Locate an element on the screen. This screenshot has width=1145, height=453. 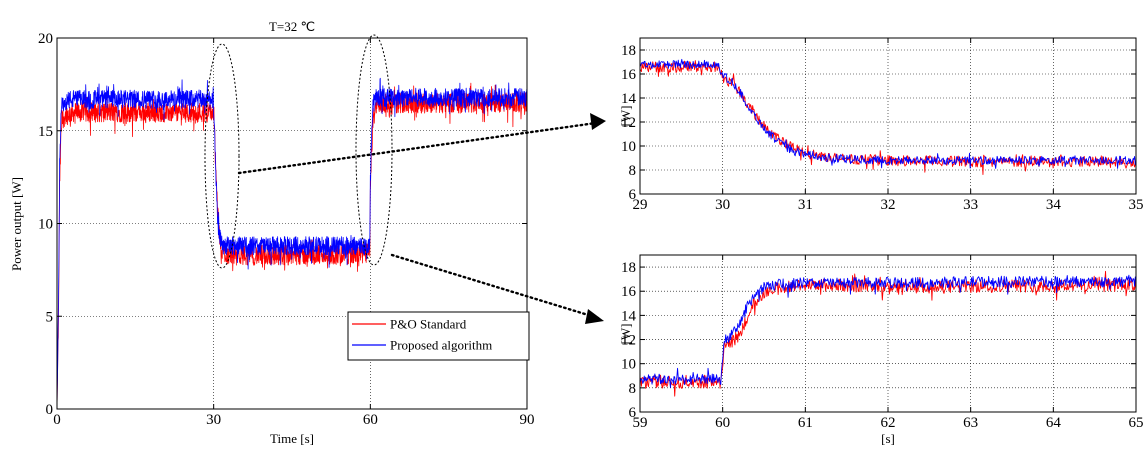
legend-label-po-standard: P&O Standard is located at coordinates (428, 324).